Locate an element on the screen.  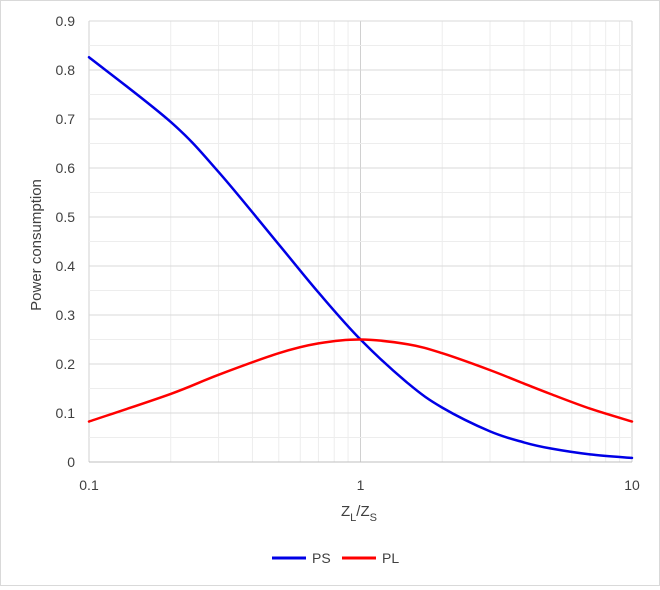
x-tick-label: 10 is located at coordinates (632, 485).